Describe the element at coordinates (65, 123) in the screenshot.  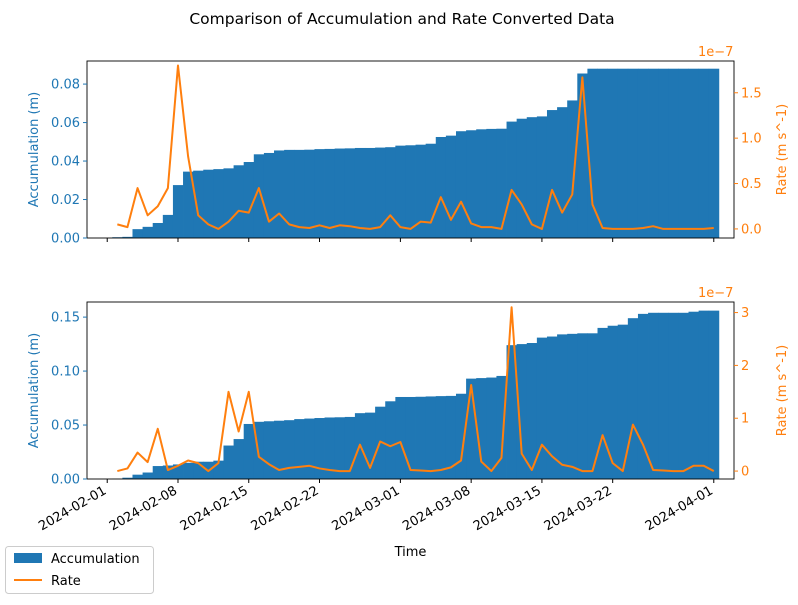
I see `y-tick-label: 0.06` at that location.